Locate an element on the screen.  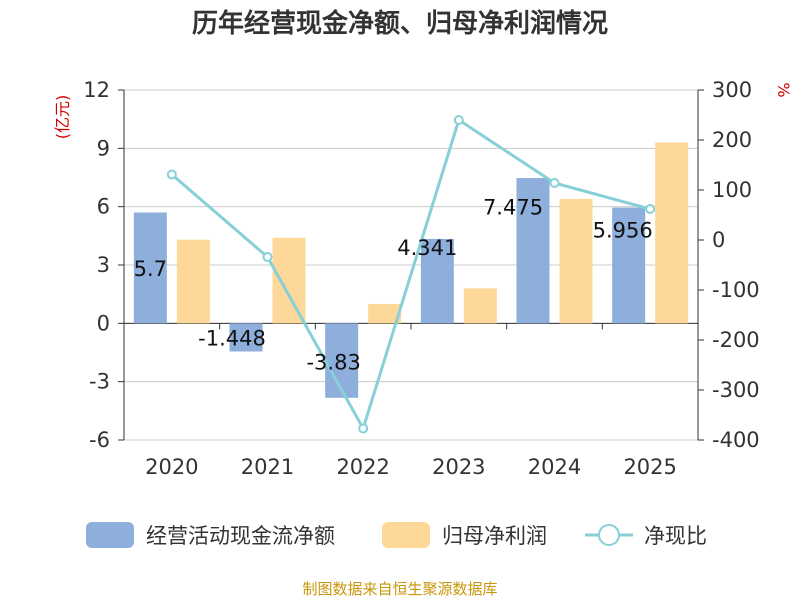
cash-flow-data-label: 5.7 is located at coordinates (150, 269).